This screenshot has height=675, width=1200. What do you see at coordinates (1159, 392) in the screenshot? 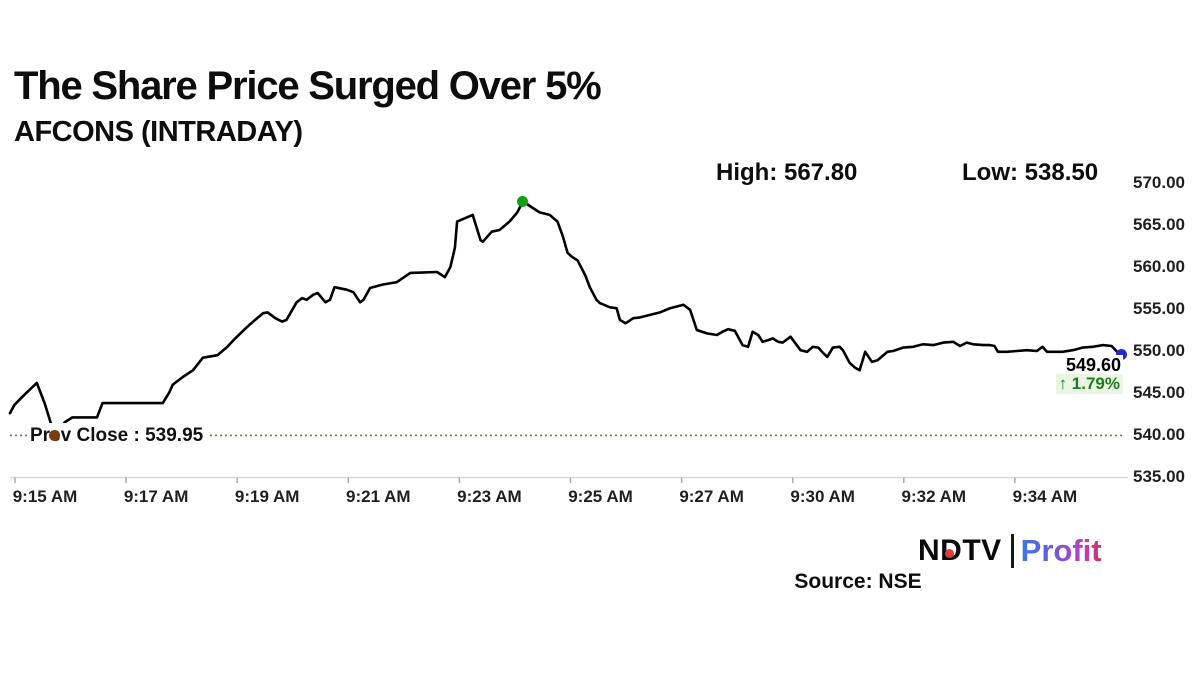
I see `y-axis-tick-label: 545.00` at bounding box center [1159, 392].